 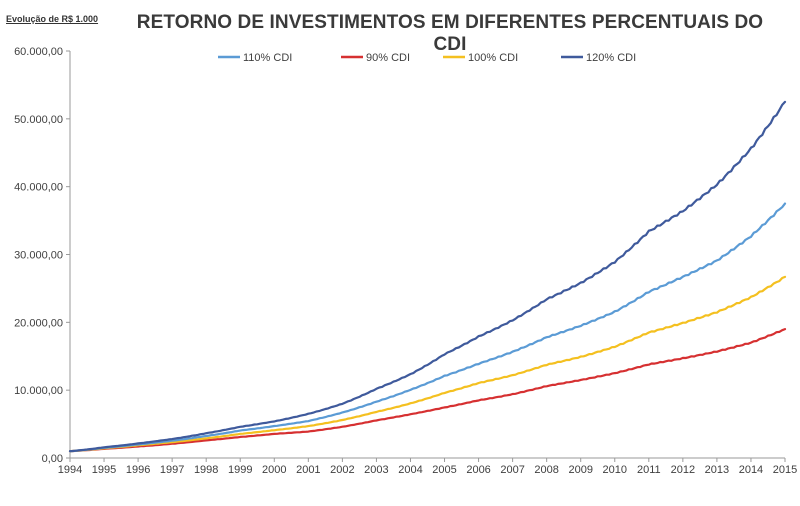 What do you see at coordinates (52, 19) in the screenshot?
I see `chart-subtitle: Evolução de R$ 1.000` at bounding box center [52, 19].